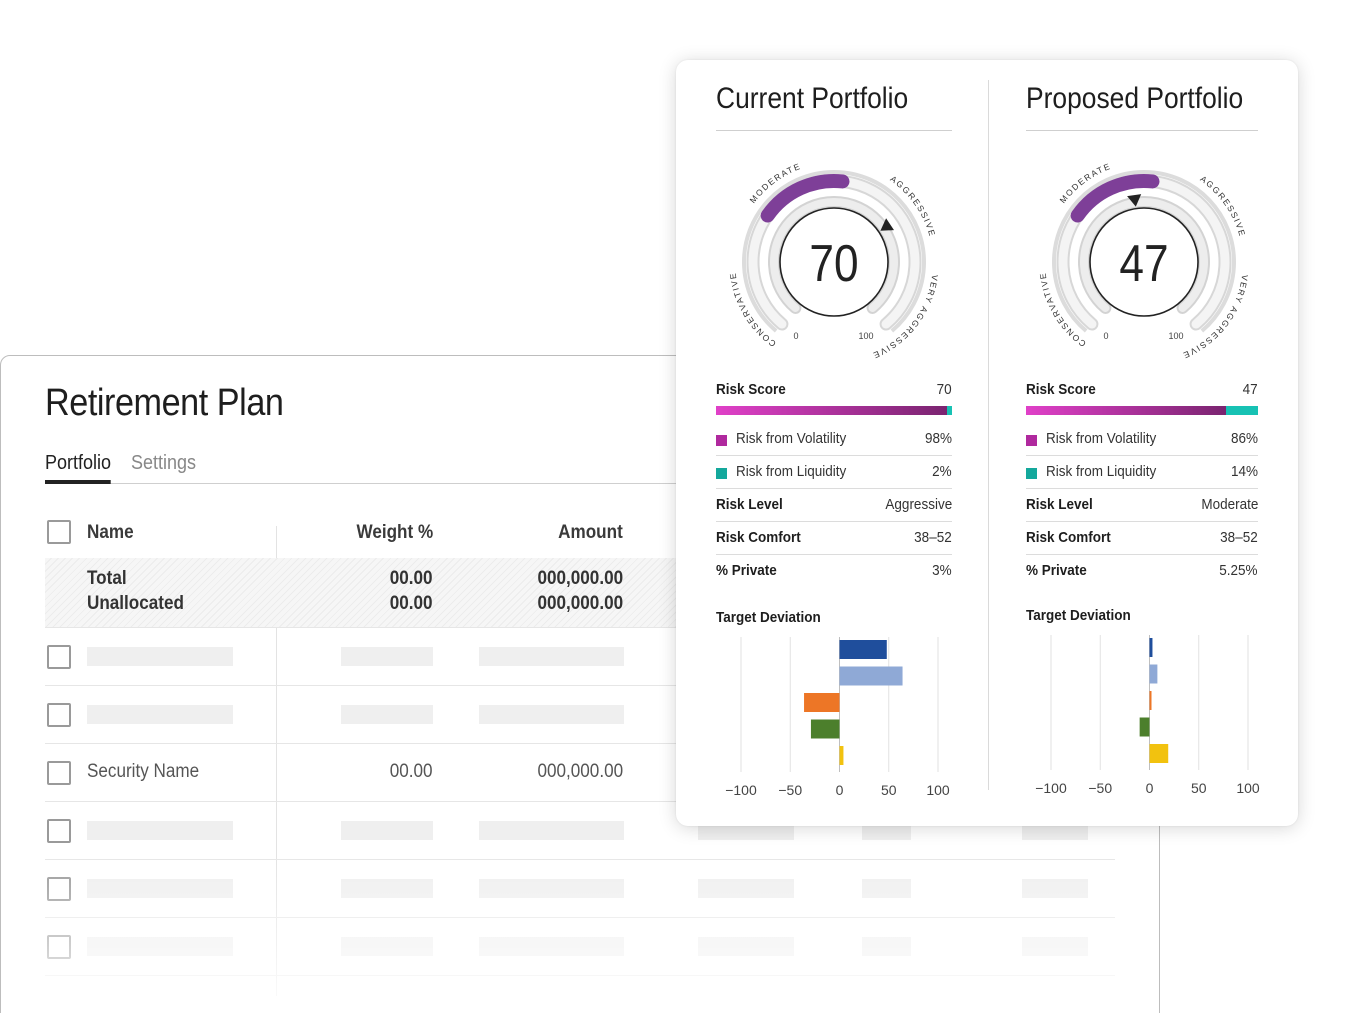  I want to click on column-header-amount: Amount, so click(590, 532).